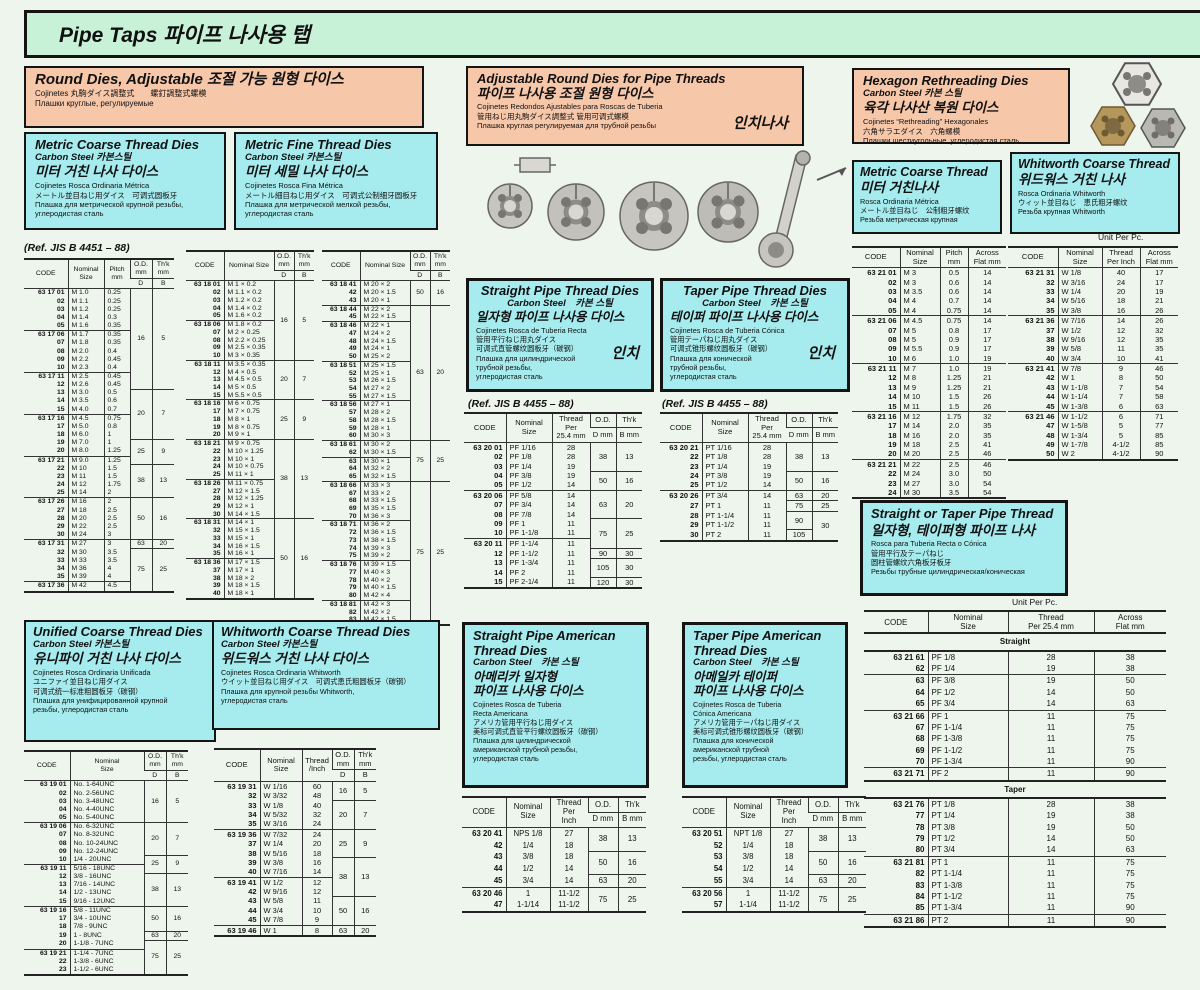 The height and width of the screenshot is (990, 1200). I want to click on text-line: углеродистая сталь, so click(509, 376).